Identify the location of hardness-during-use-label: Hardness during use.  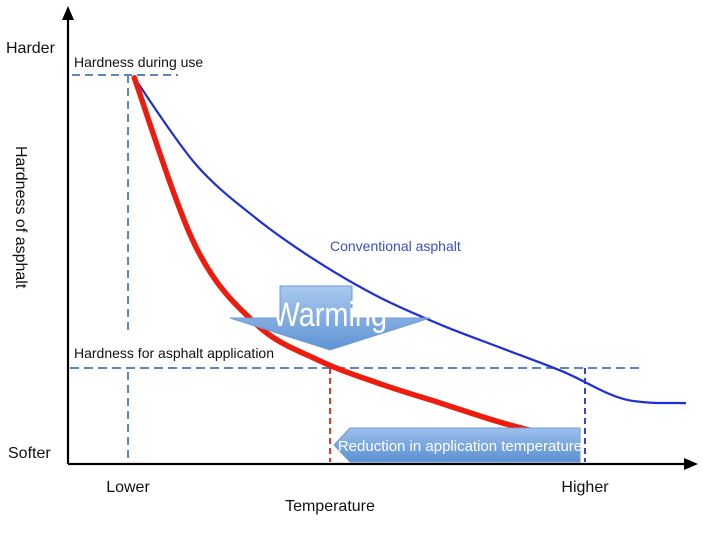
(138, 62).